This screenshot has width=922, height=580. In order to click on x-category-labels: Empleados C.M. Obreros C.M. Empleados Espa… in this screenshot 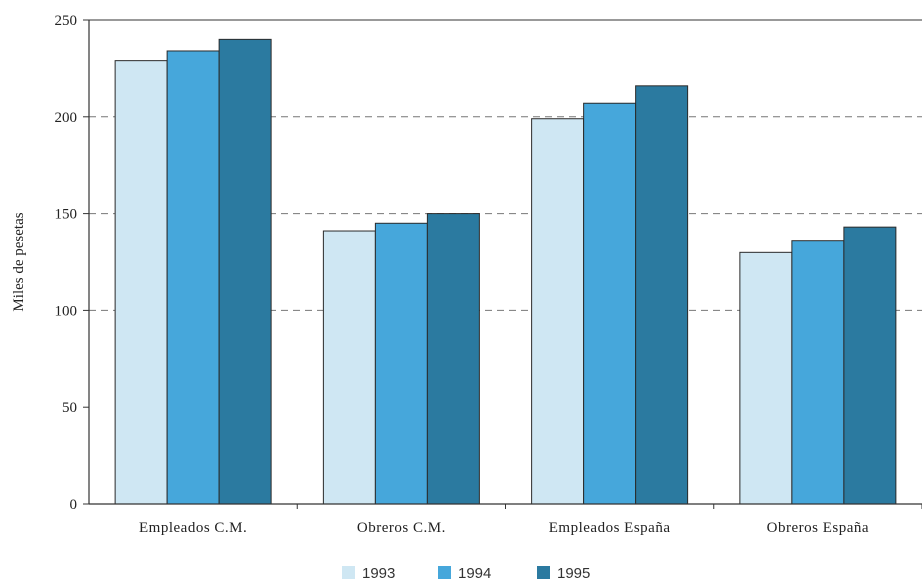, I will do `click(530, 520)`.